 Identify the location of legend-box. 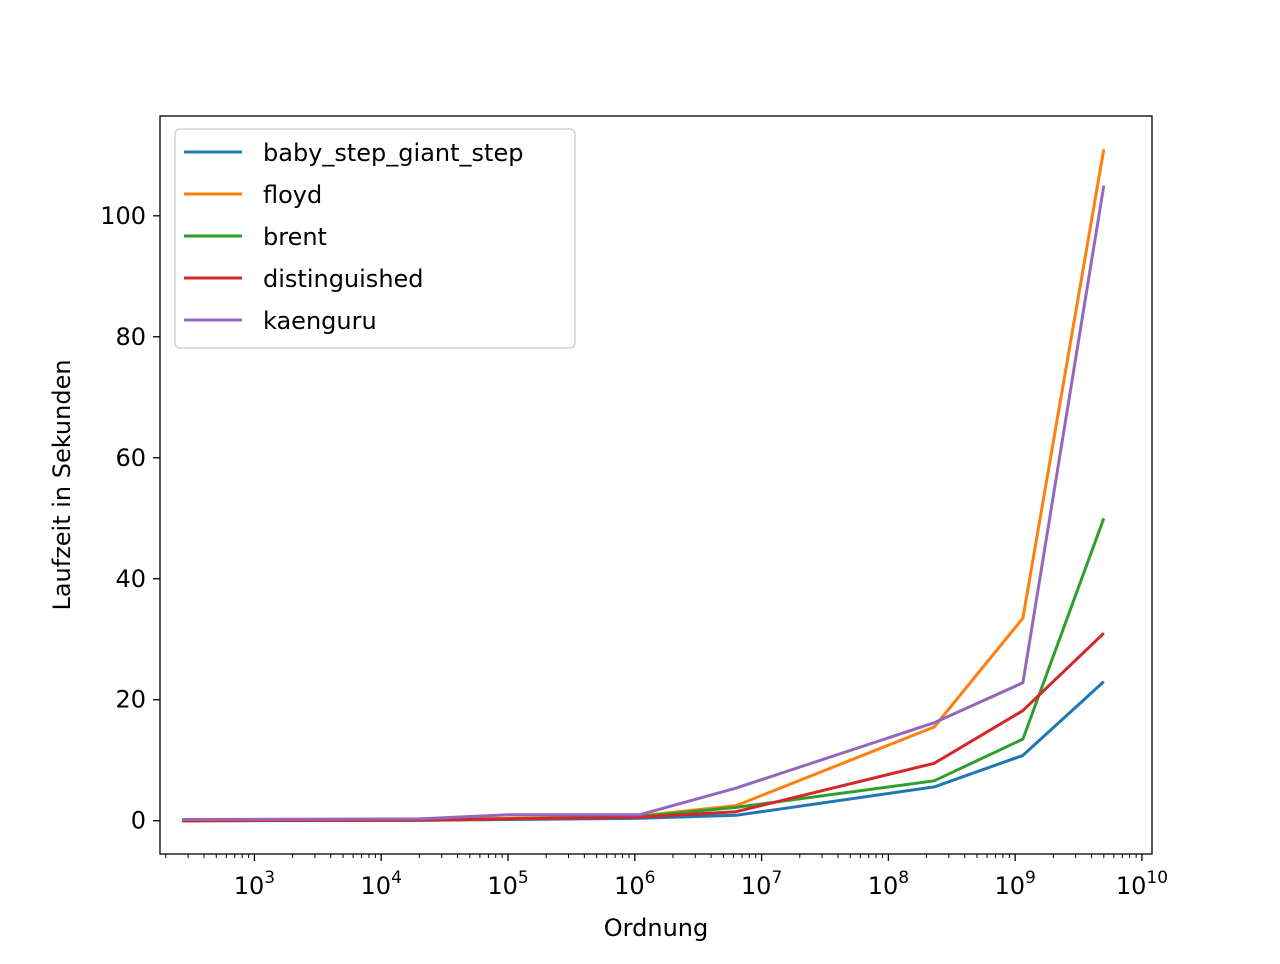
(375, 238).